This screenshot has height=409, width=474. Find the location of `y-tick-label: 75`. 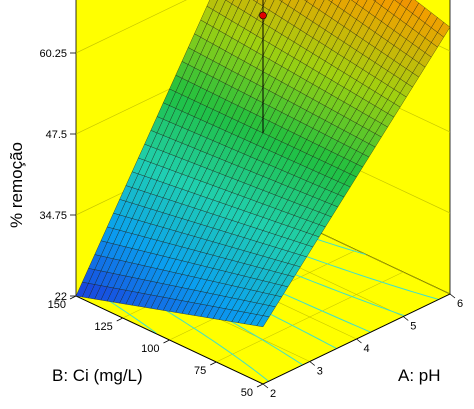

y-tick-label: 75 is located at coordinates (200, 371).